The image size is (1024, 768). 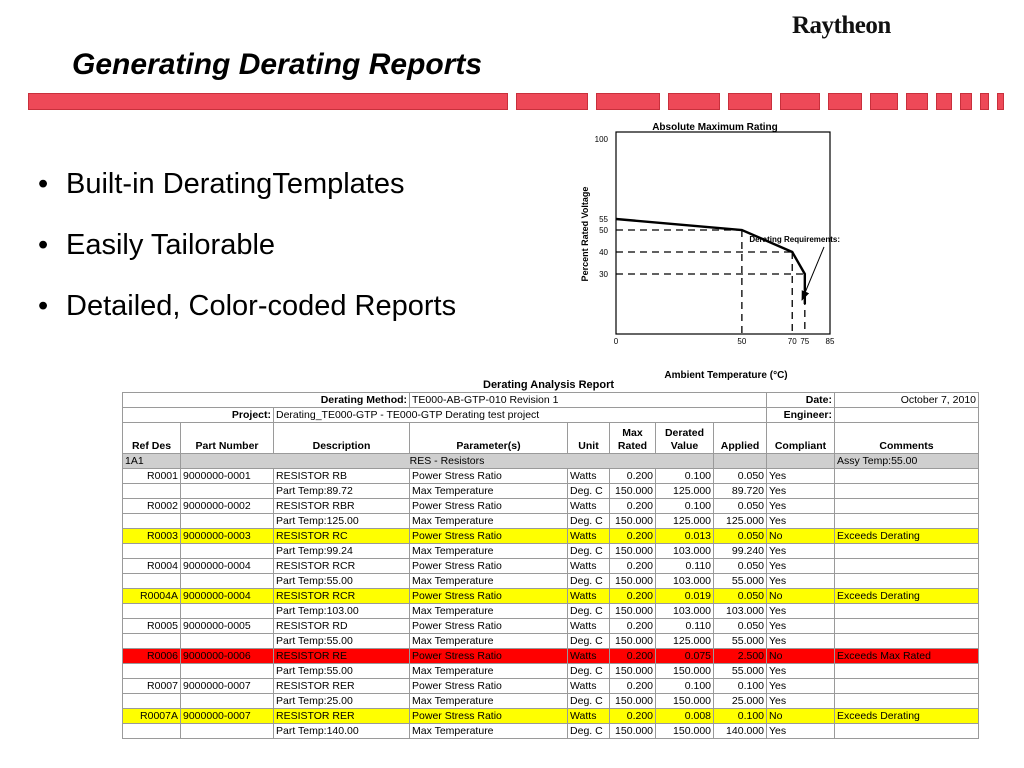 I want to click on method-value: TE000-AB-GTP-010 Revision 1, so click(x=588, y=400).